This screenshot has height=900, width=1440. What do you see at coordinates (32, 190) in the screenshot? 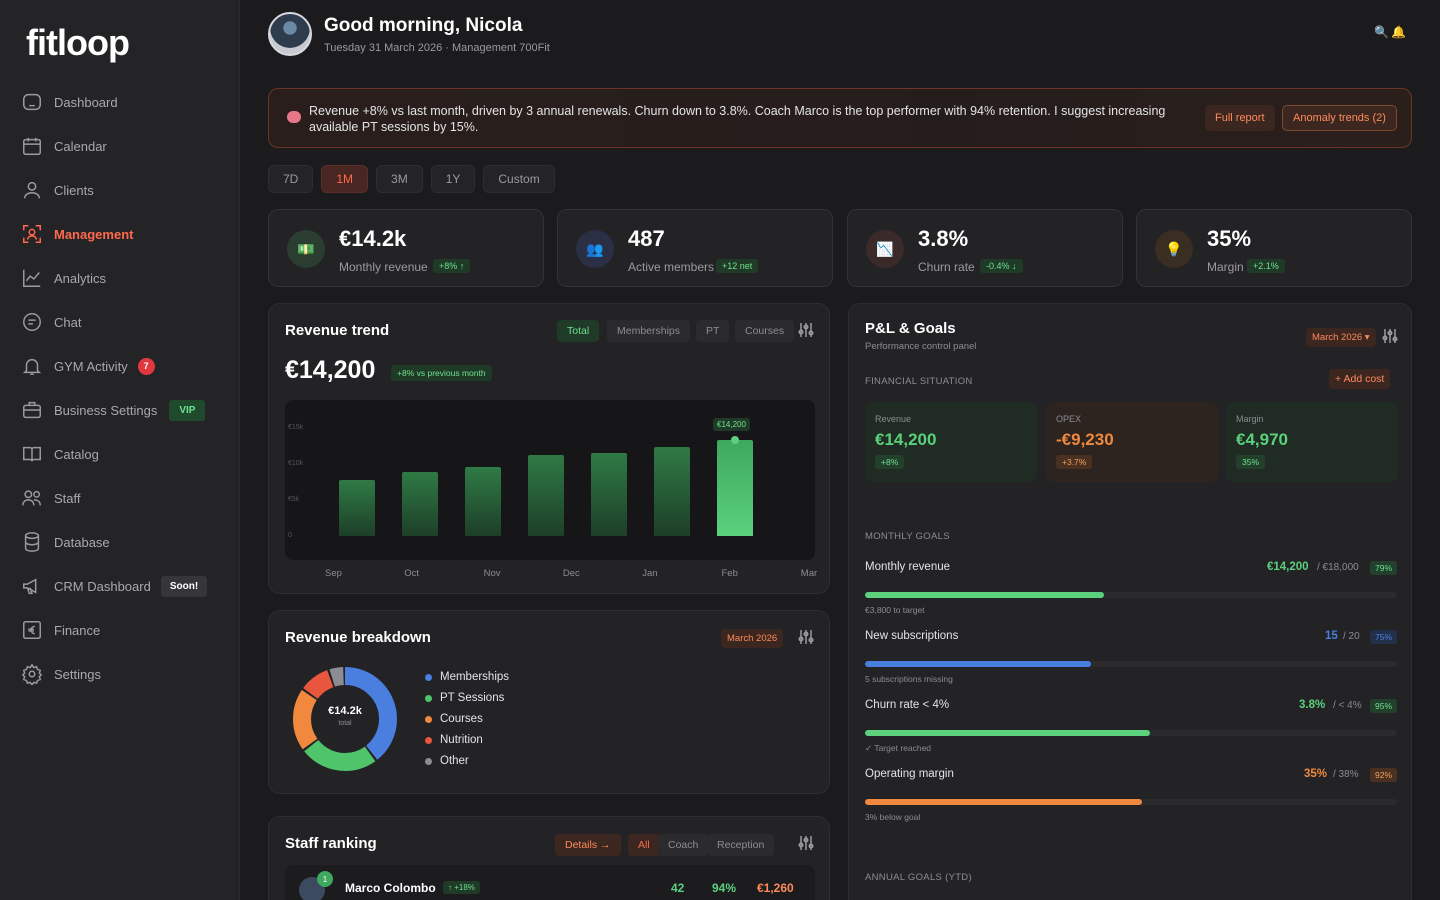
I see `user-icon` at bounding box center [32, 190].